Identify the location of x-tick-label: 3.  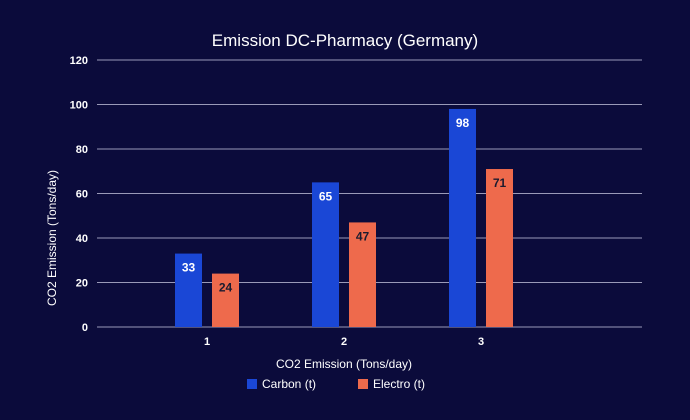
(481, 342).